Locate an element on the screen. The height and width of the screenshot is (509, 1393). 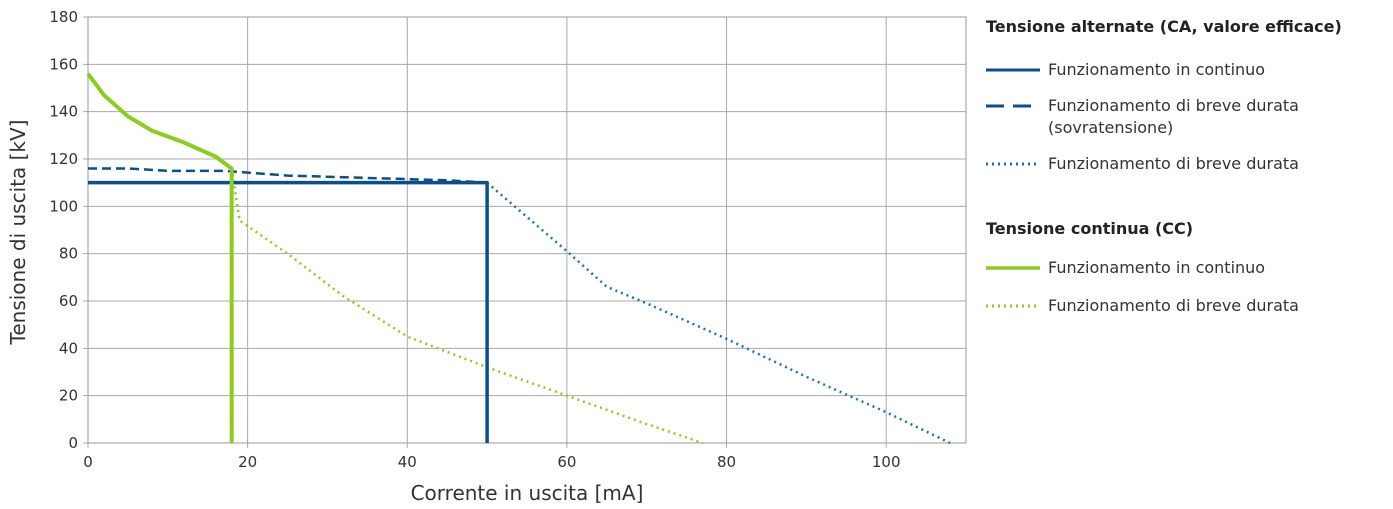
legend-group-title: Tensione alternate (CA, valore efficace) is located at coordinates (1164, 26).